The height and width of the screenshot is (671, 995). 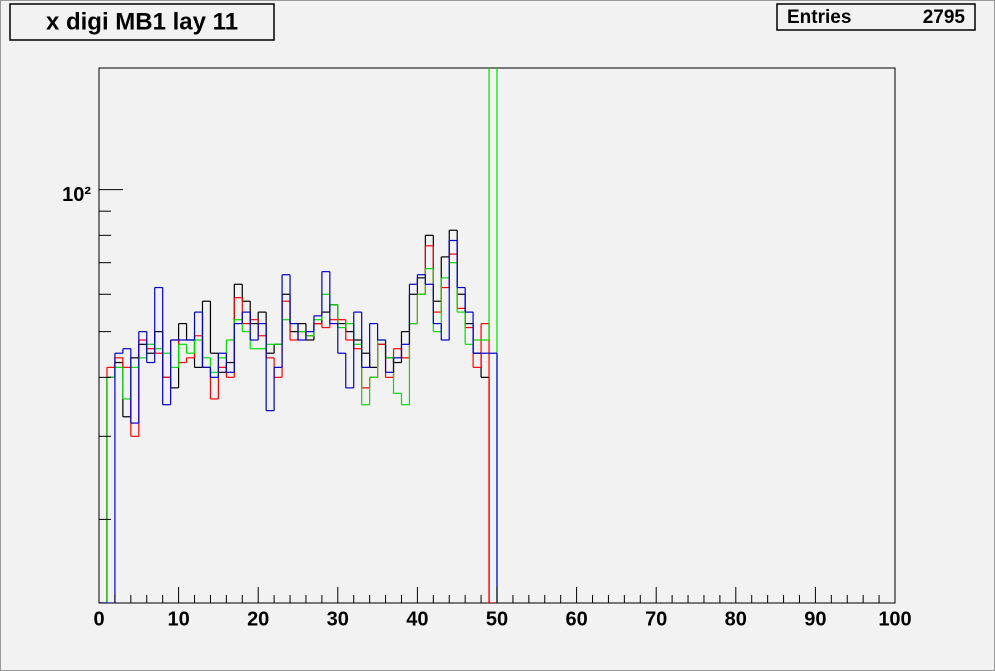 I want to click on x-tick-label: 0, so click(x=98, y=619).